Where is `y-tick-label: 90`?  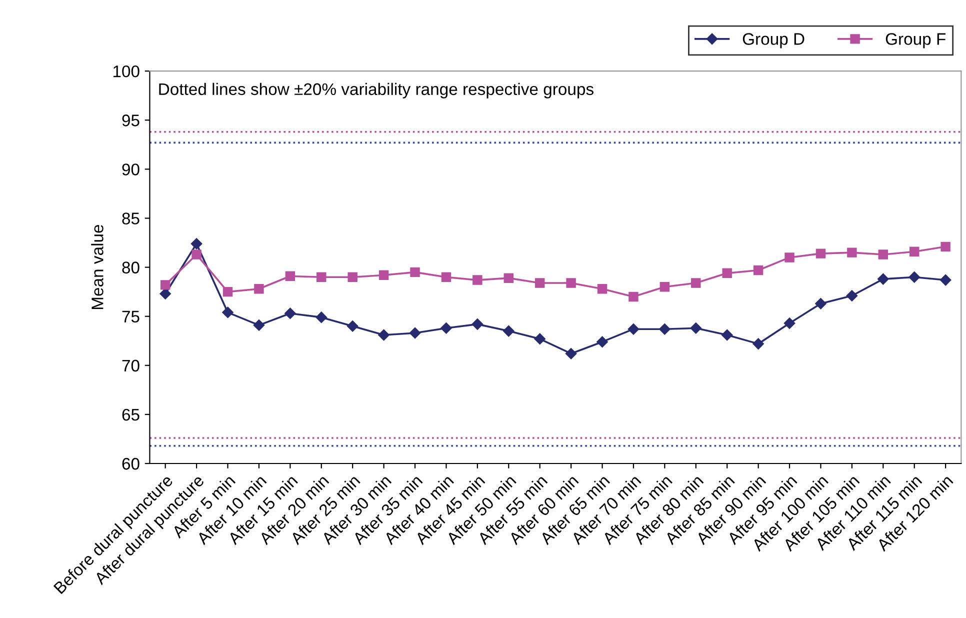 y-tick-label: 90 is located at coordinates (131, 170).